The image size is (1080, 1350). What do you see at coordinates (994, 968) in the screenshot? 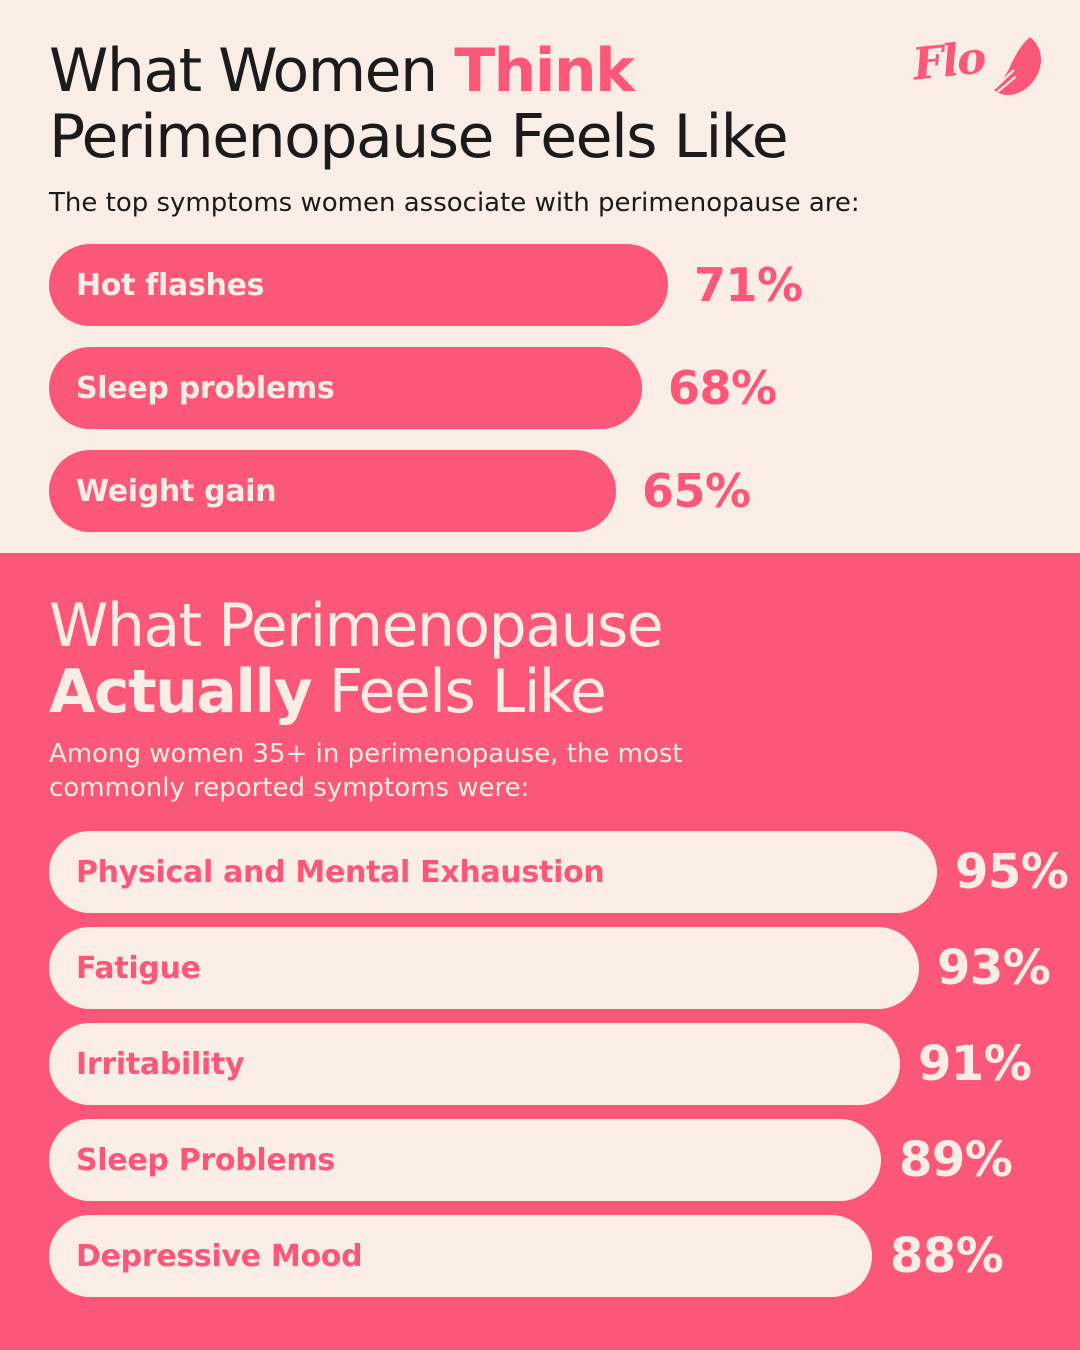
I see `bar-value: 93%` at bounding box center [994, 968].